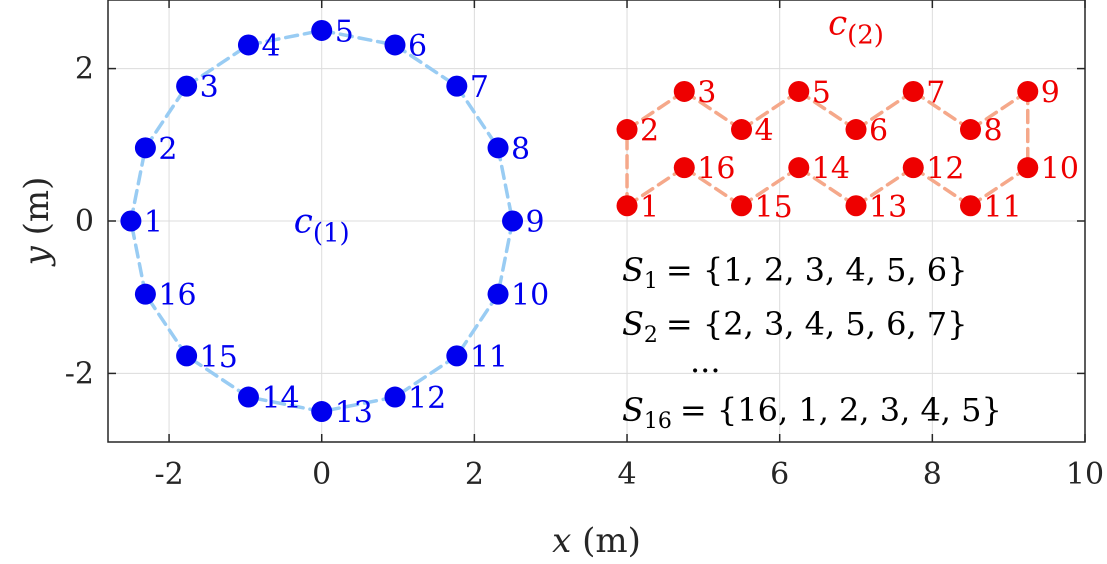 This screenshot has height=564, width=1107. What do you see at coordinates (795, 272) in the screenshot?
I see `set-line: S1 = {1, 2, 3, 4, 5, 6}` at bounding box center [795, 272].